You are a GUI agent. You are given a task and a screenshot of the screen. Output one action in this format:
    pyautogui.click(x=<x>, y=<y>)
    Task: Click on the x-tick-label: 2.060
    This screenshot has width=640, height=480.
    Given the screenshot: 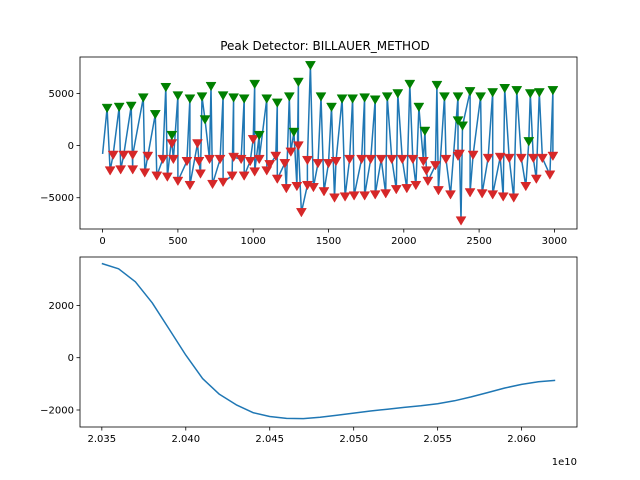 What is the action you would take?
    pyautogui.click(x=521, y=439)
    